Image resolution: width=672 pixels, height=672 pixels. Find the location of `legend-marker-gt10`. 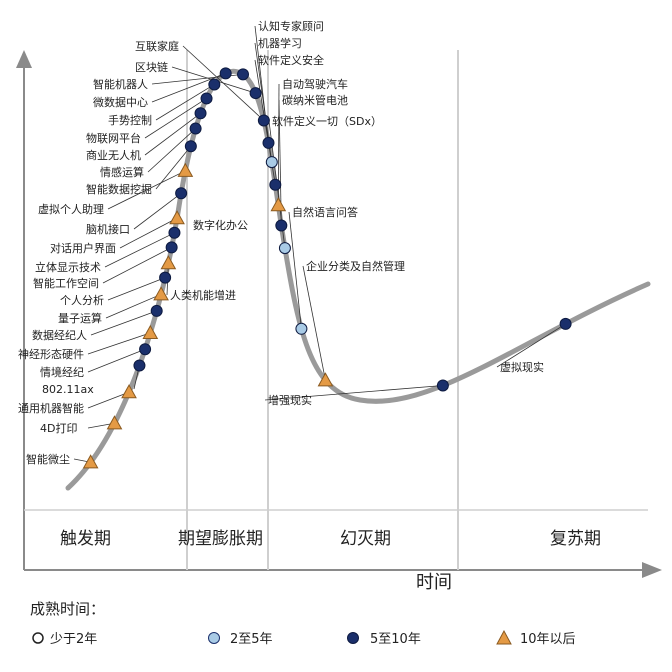

legend-marker-gt10 is located at coordinates (504, 637).